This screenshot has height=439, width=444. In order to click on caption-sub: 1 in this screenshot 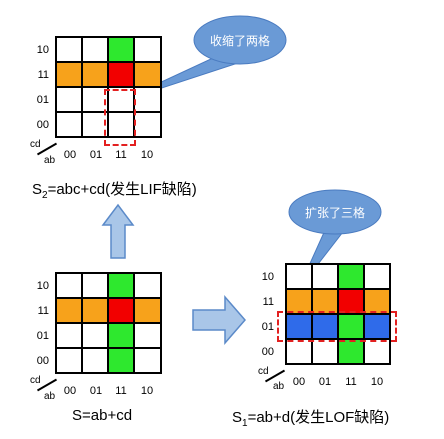, I will do `click(245, 423)`.